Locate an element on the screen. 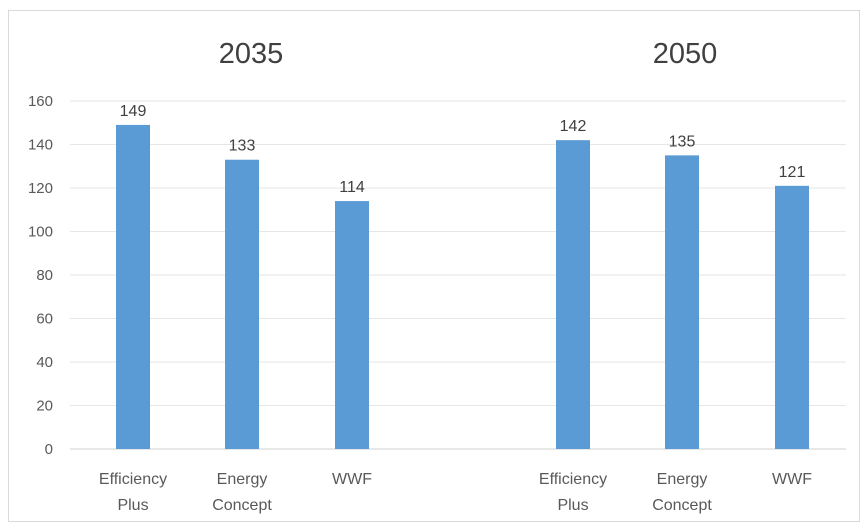  y-tick-label: 160 is located at coordinates (40, 101).